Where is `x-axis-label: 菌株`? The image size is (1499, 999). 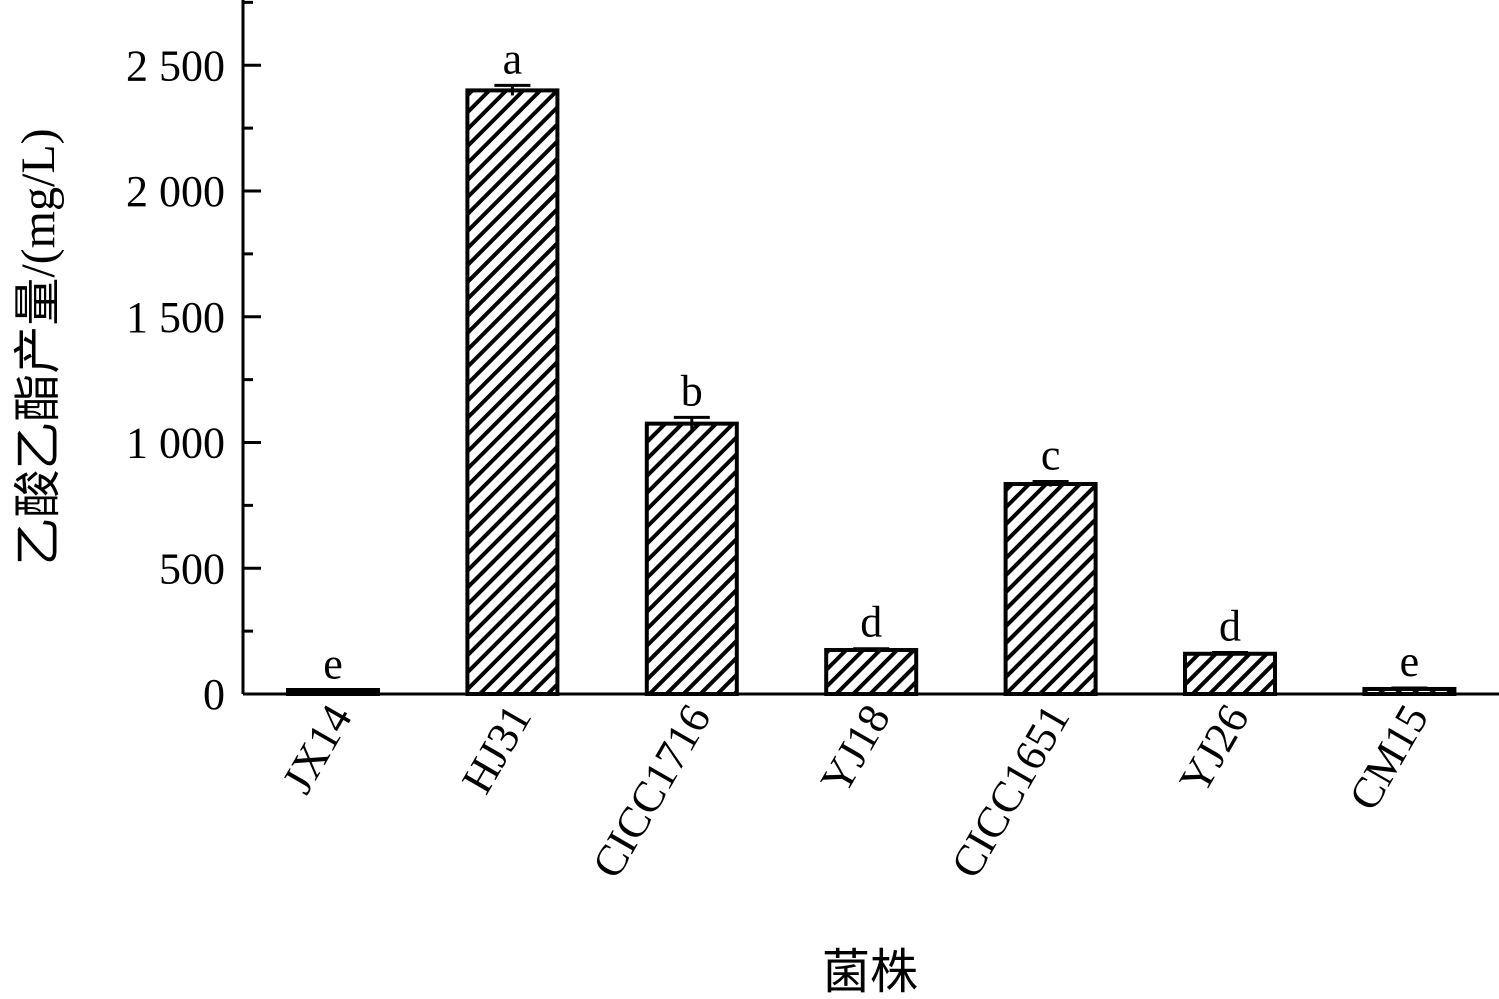
x-axis-label: 菌株 is located at coordinates (870, 972).